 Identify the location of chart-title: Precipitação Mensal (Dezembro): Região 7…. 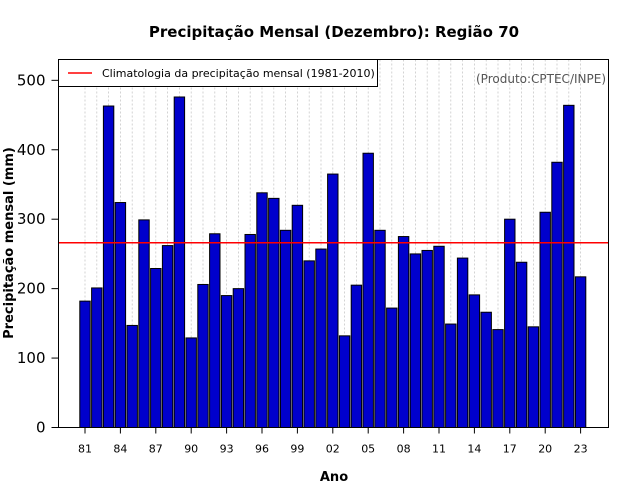
(334, 32).